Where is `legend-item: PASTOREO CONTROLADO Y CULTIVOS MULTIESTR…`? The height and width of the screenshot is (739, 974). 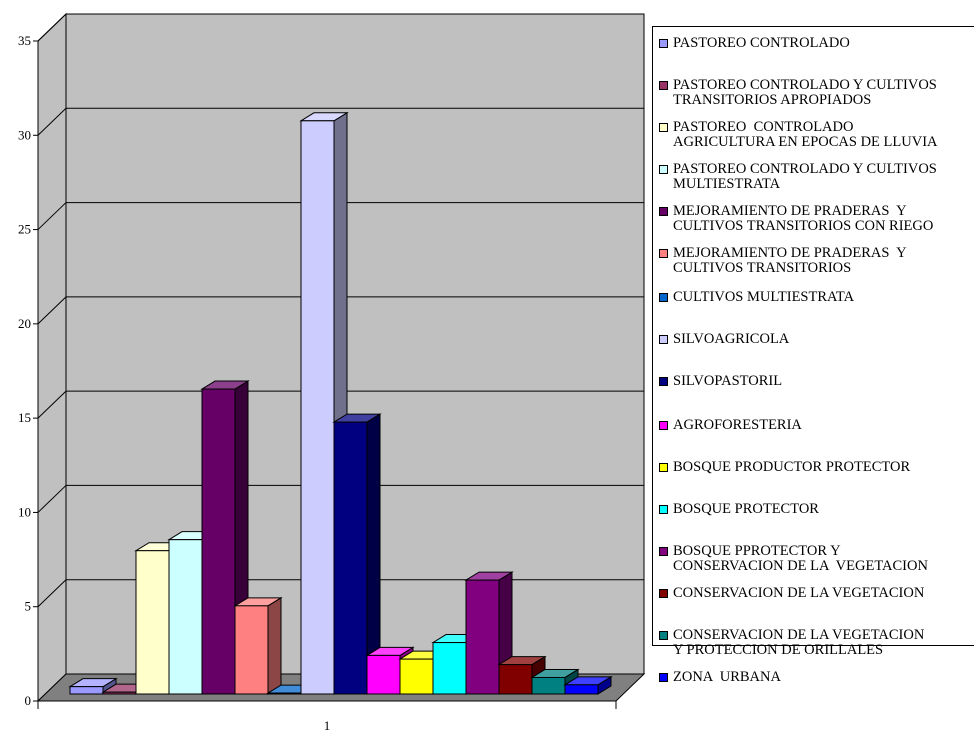
legend-item: PASTOREO CONTROLADO Y CULTIVOS MULTIESTR… is located at coordinates (798, 177).